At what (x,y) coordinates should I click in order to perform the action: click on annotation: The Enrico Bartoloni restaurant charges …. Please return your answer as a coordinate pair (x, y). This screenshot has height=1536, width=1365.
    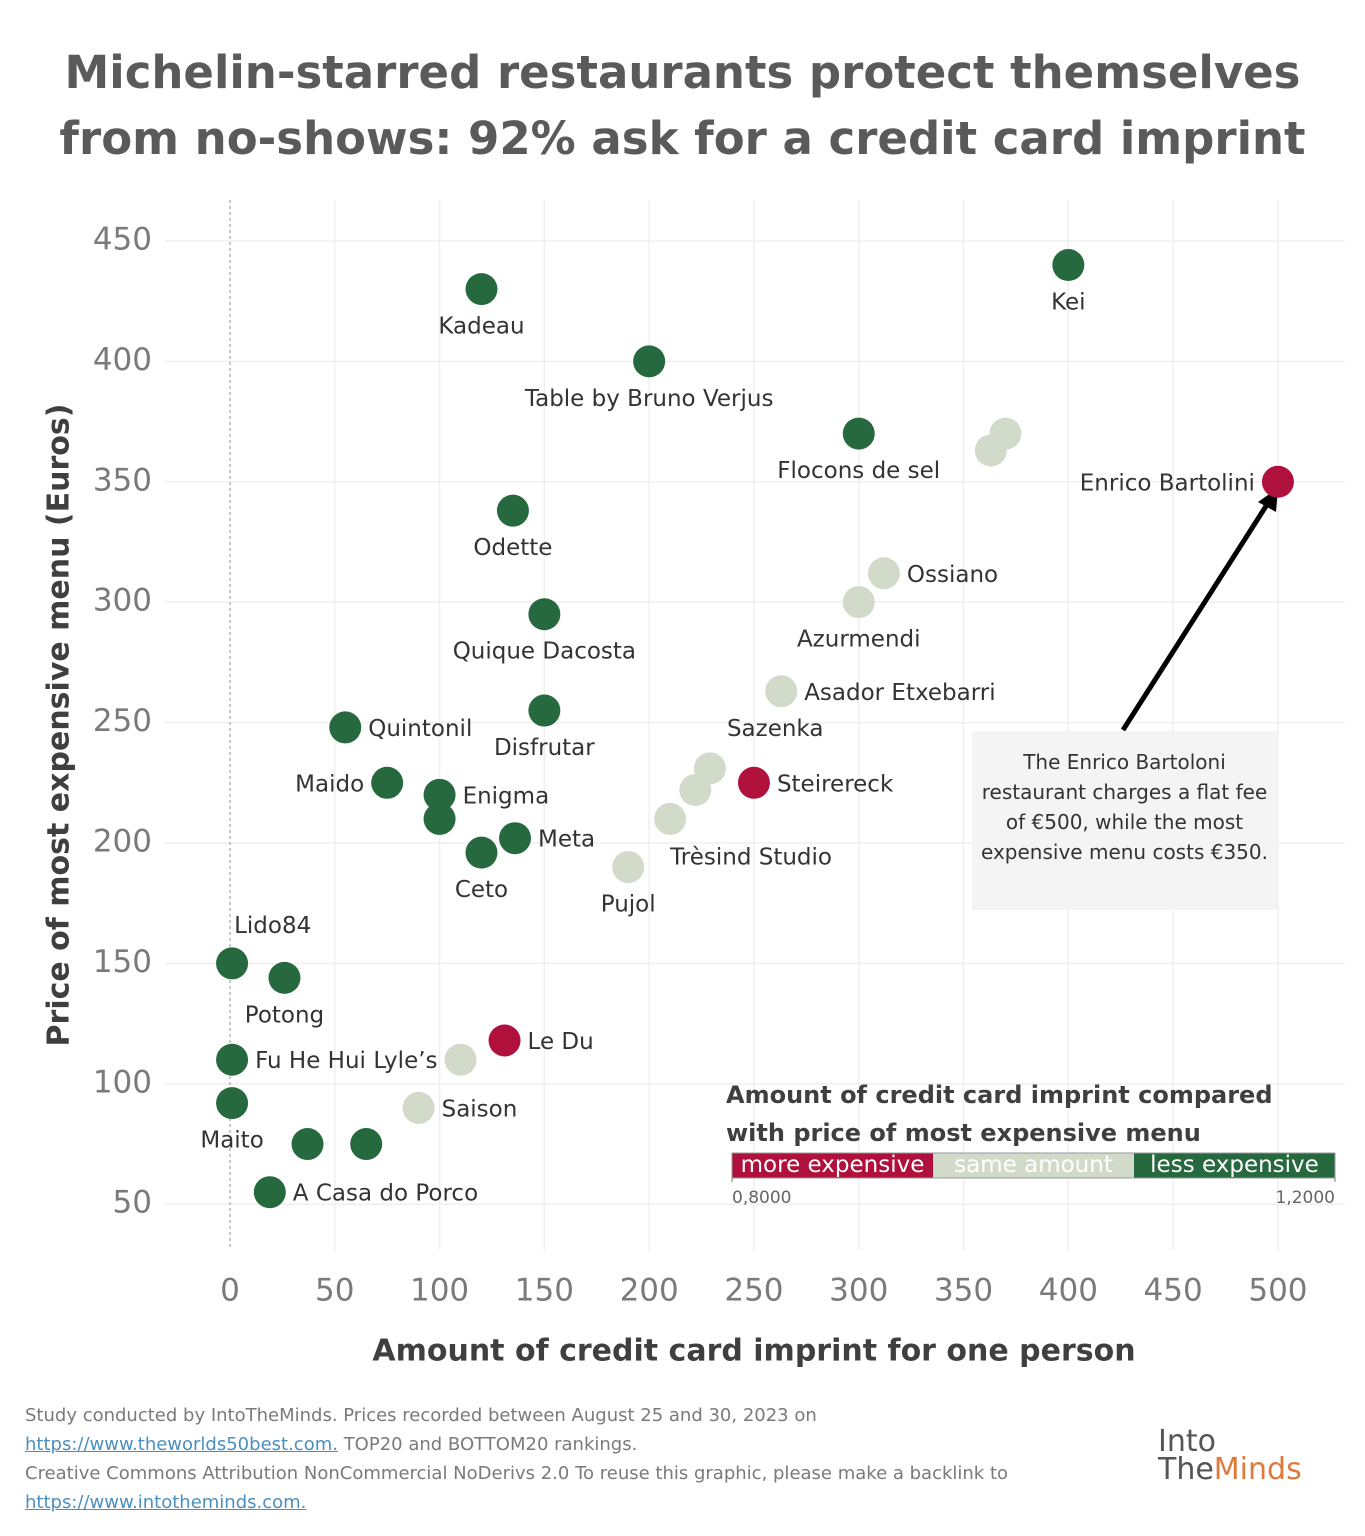
    Looking at the image, I should click on (1124, 820).